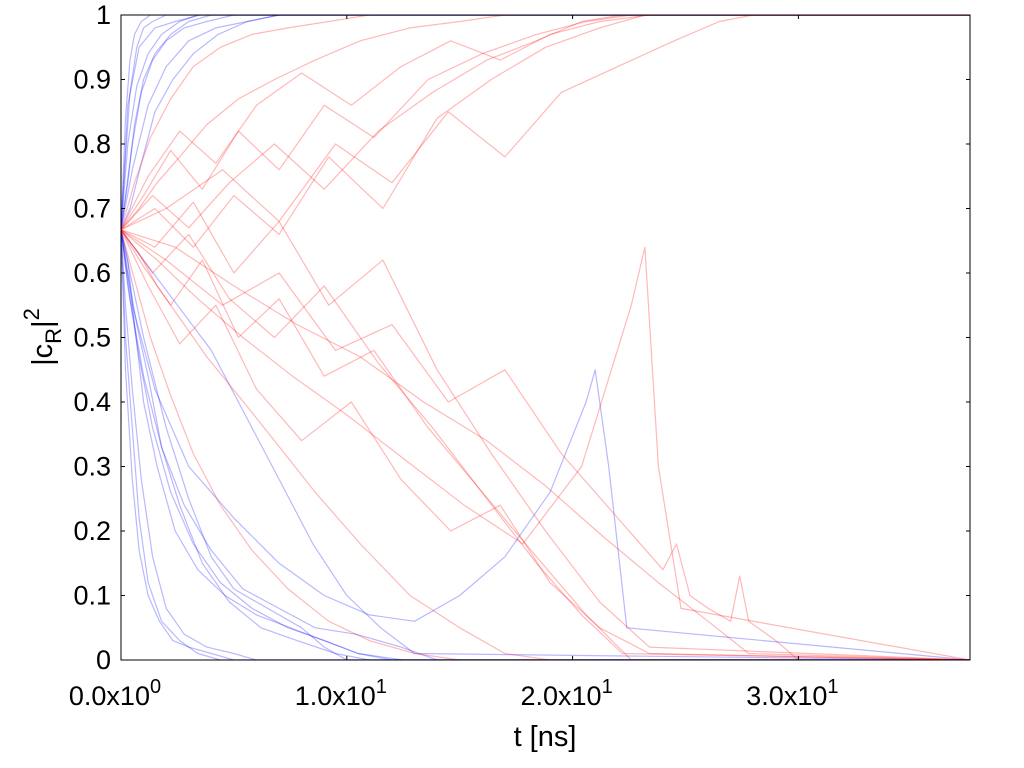  What do you see at coordinates (92, 209) in the screenshot?
I see `y-tick-label: 0.7` at bounding box center [92, 209].